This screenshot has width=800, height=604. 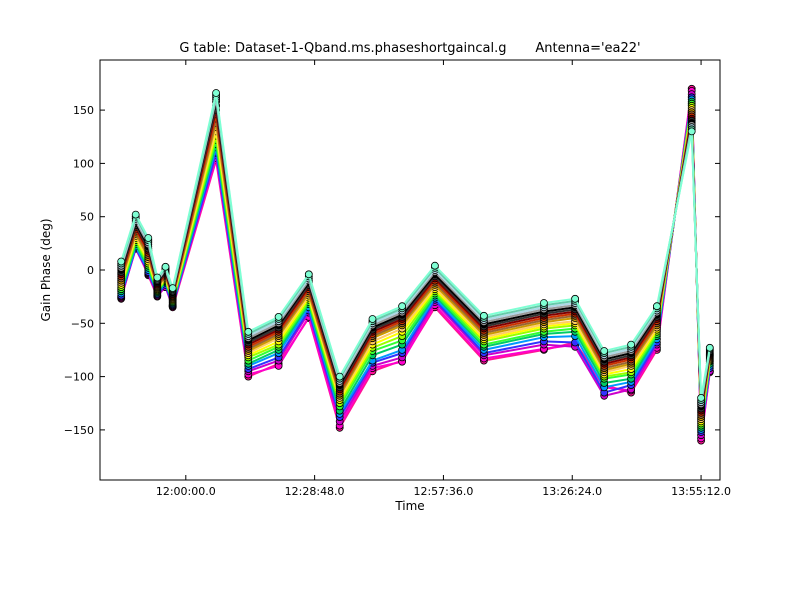 I want to click on y-tick-label: −50, so click(x=82, y=323).